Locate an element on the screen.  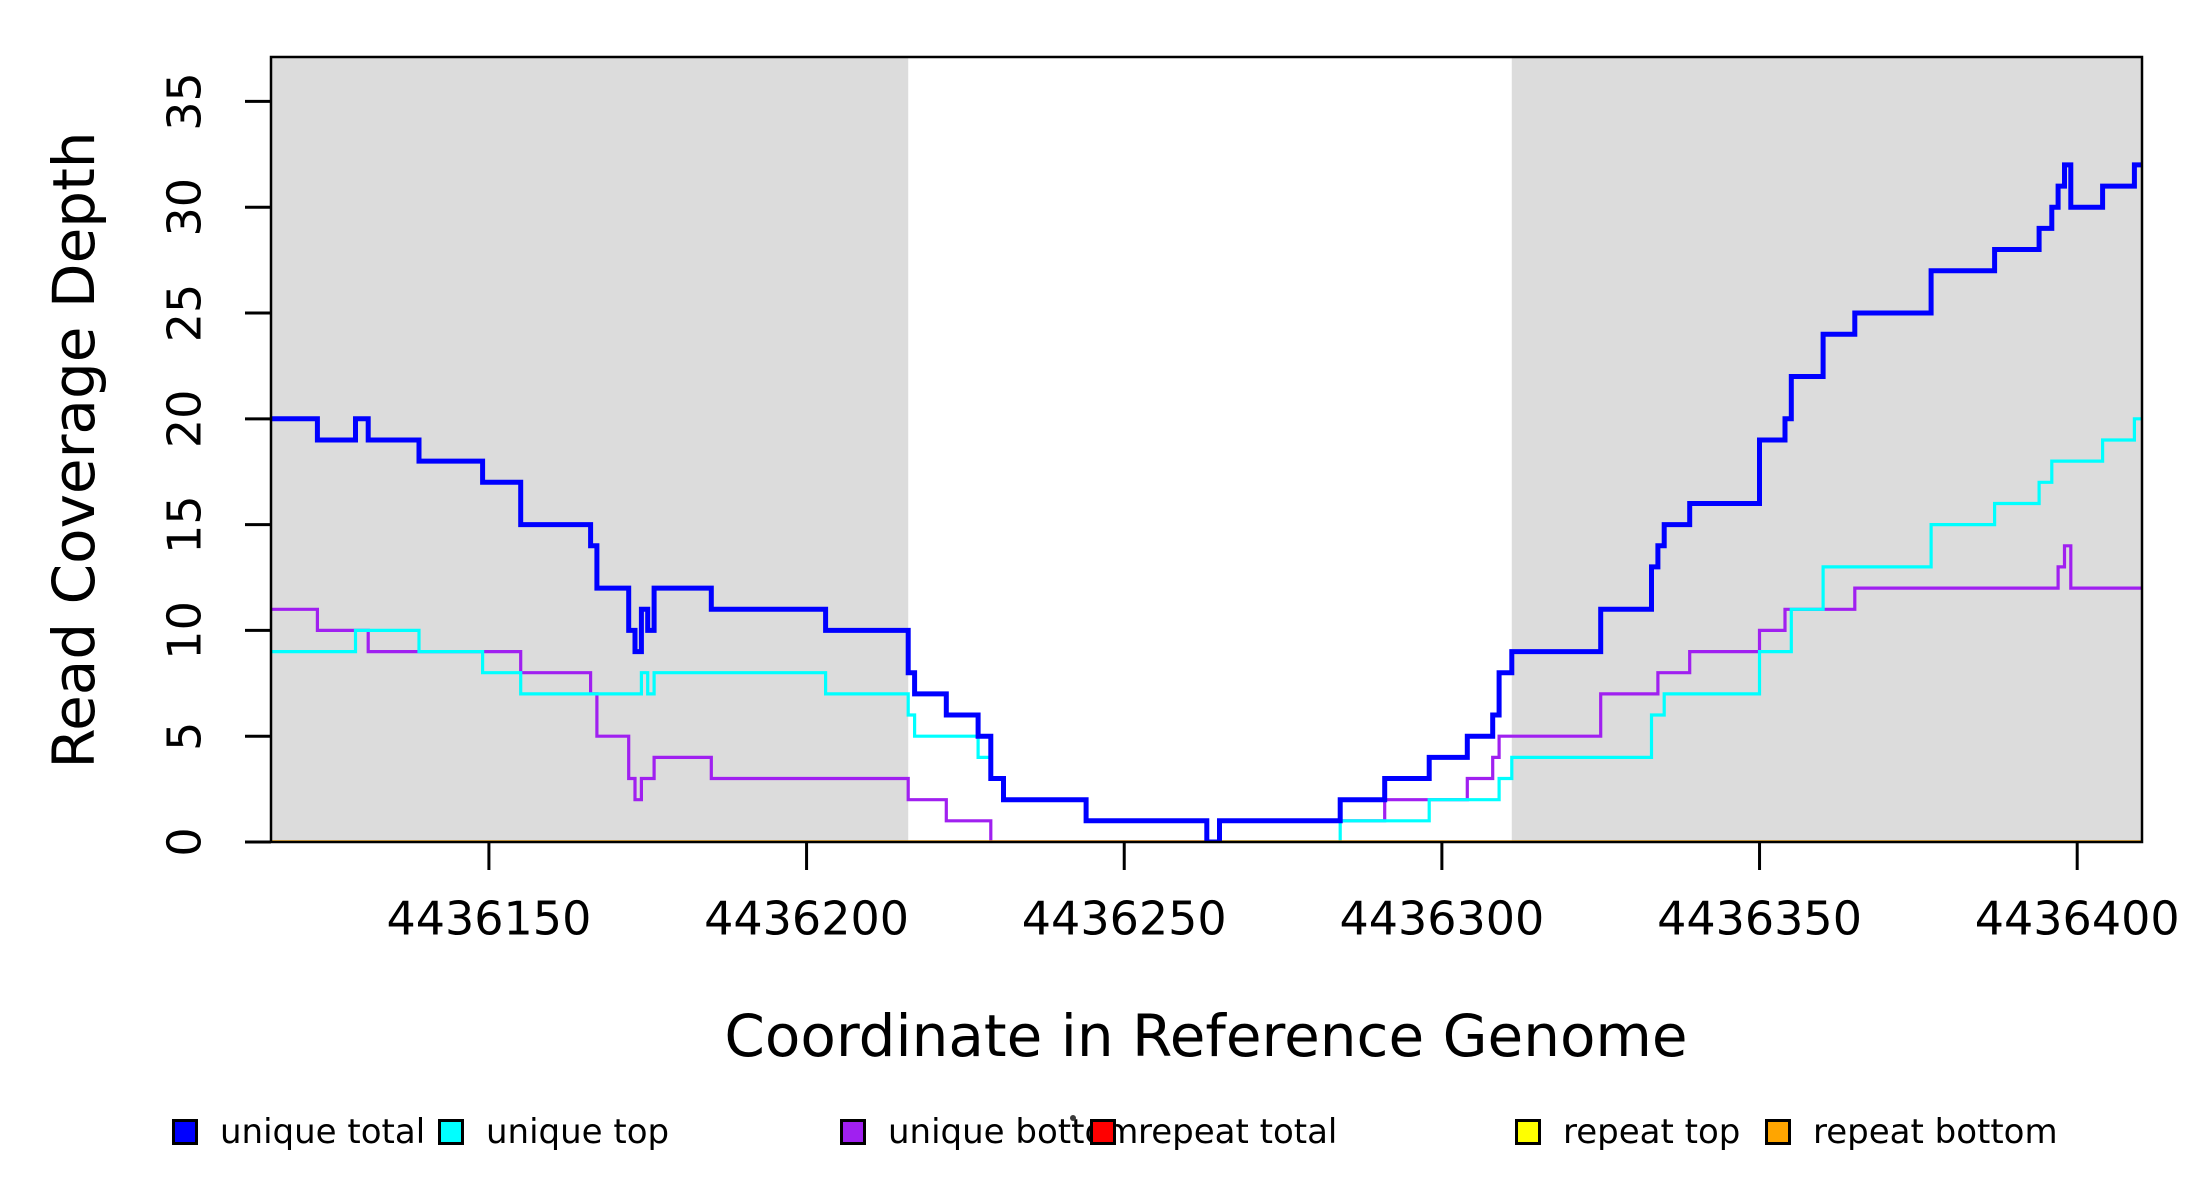
y-tick-label: 0 is located at coordinates (185, 841).